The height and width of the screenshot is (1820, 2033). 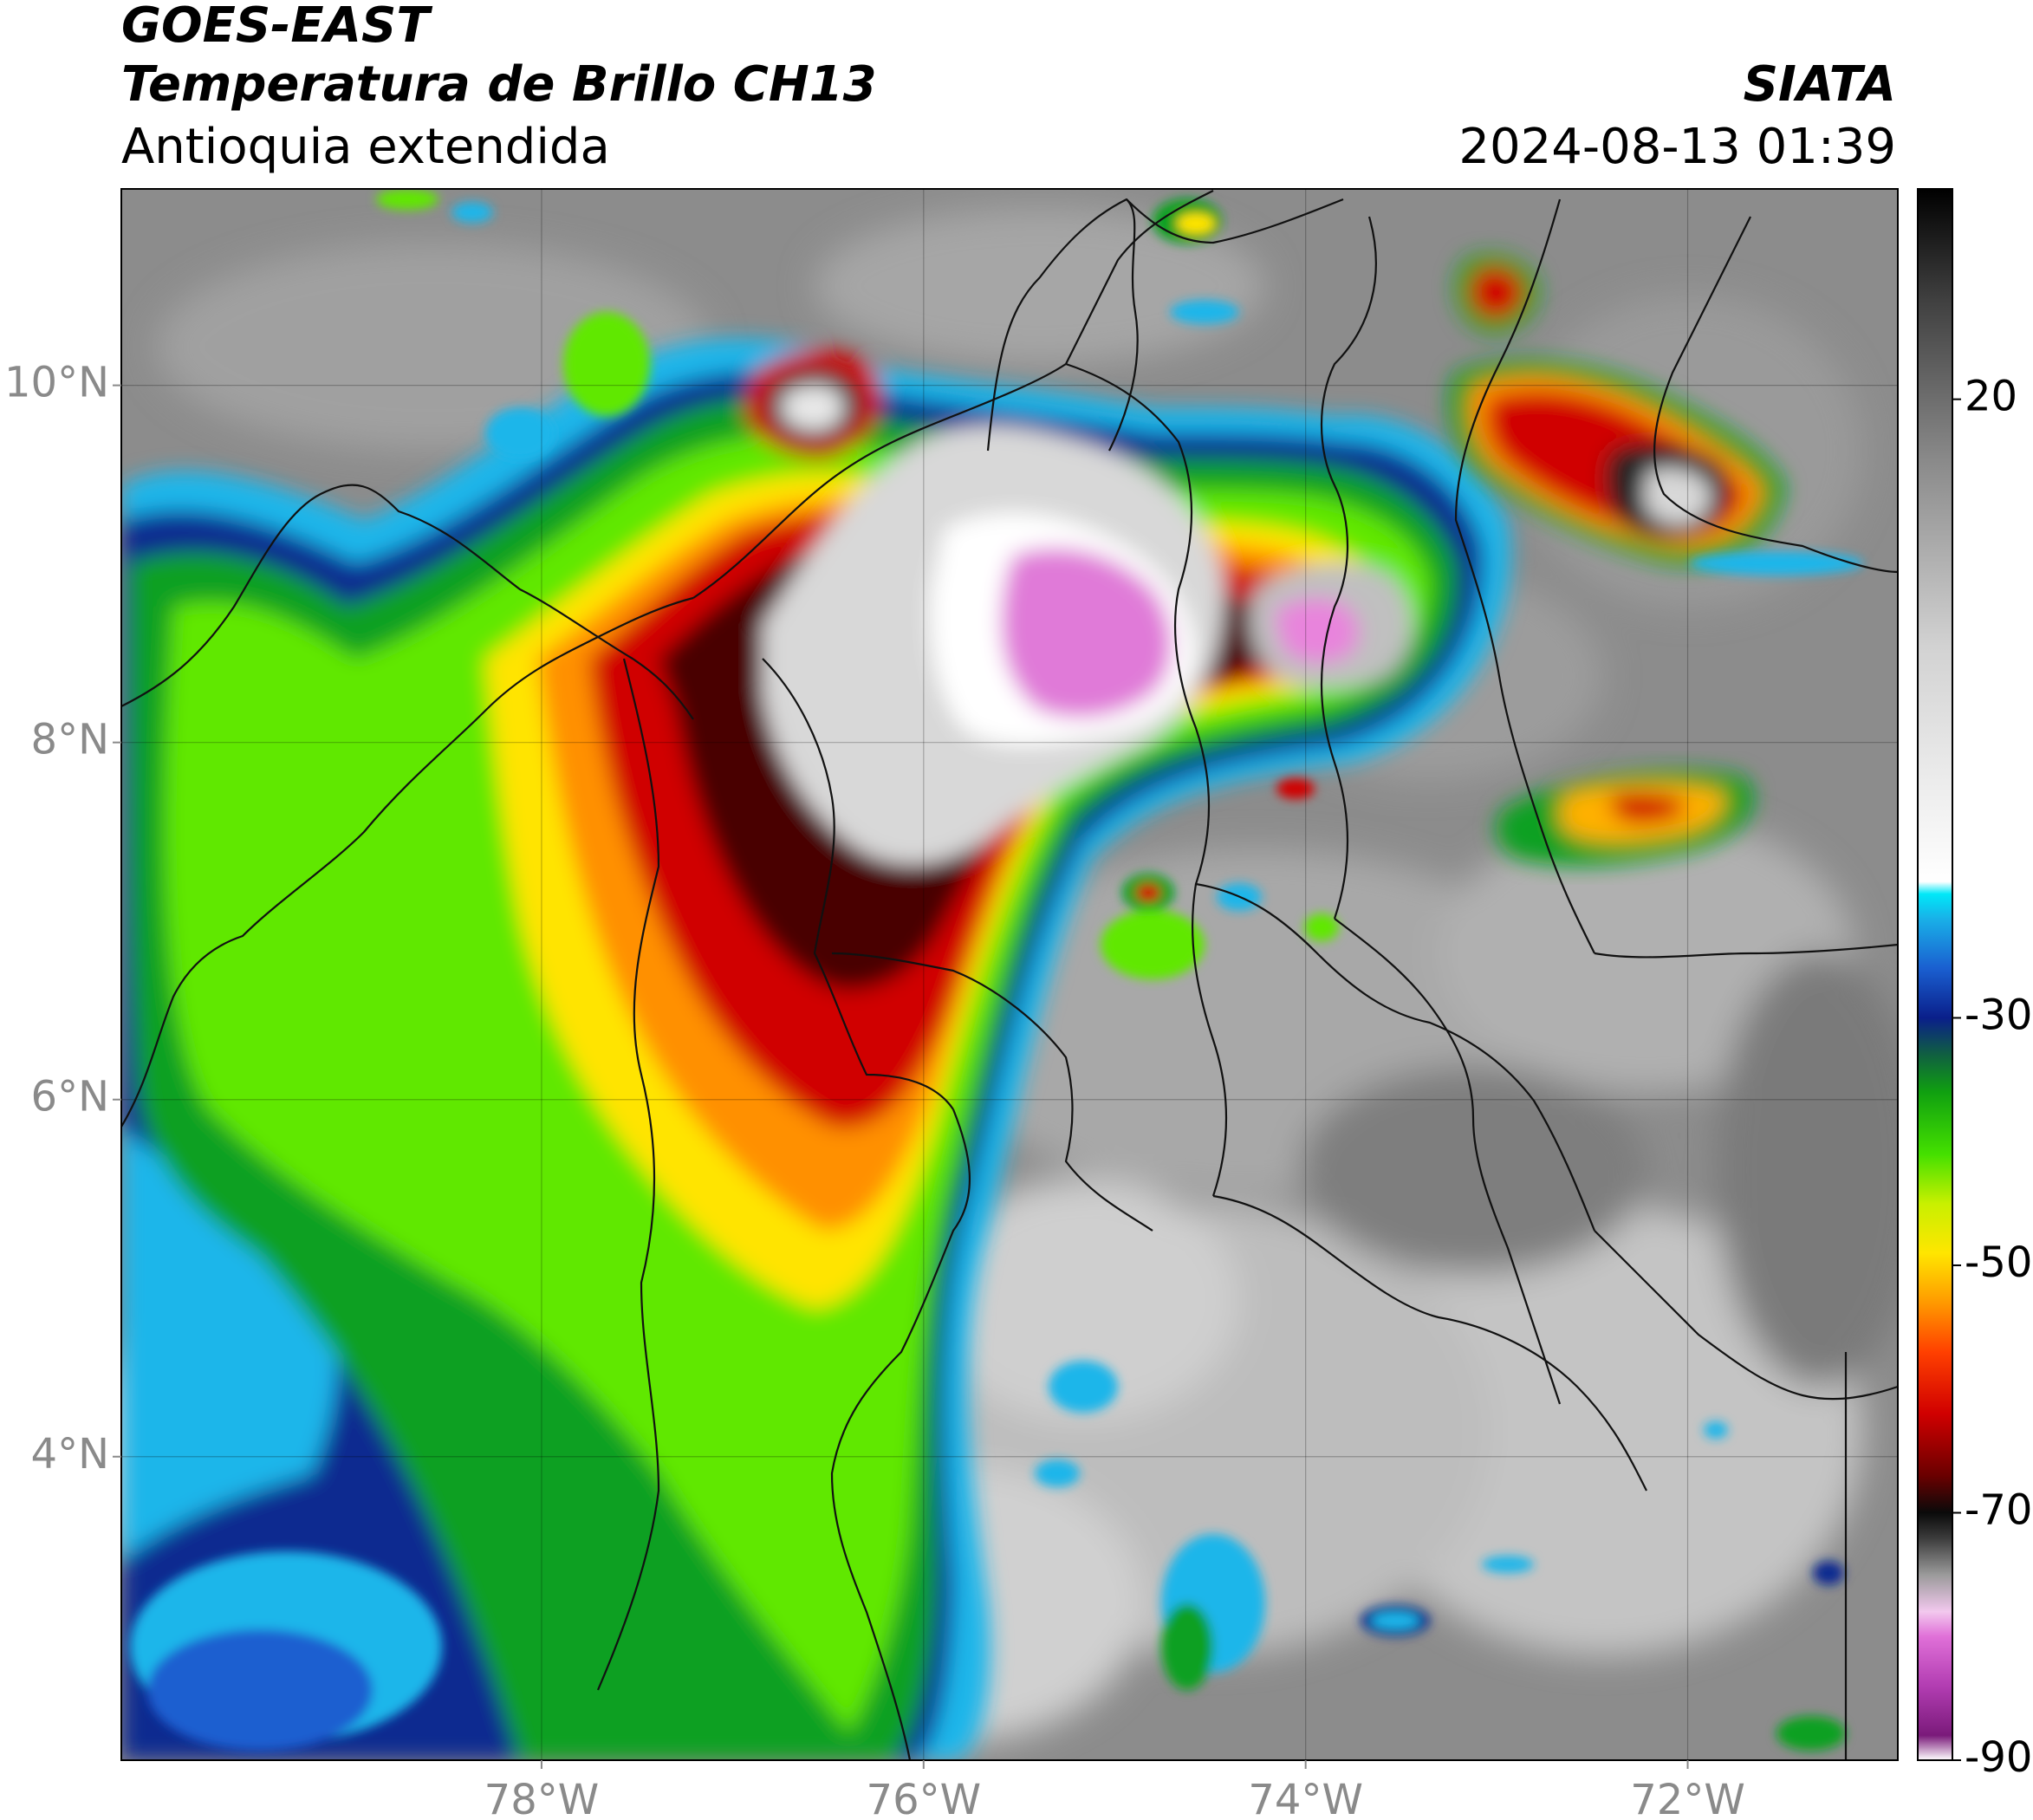 What do you see at coordinates (407, 862) in the screenshot?
I see `coastline-pacific` at bounding box center [407, 862].